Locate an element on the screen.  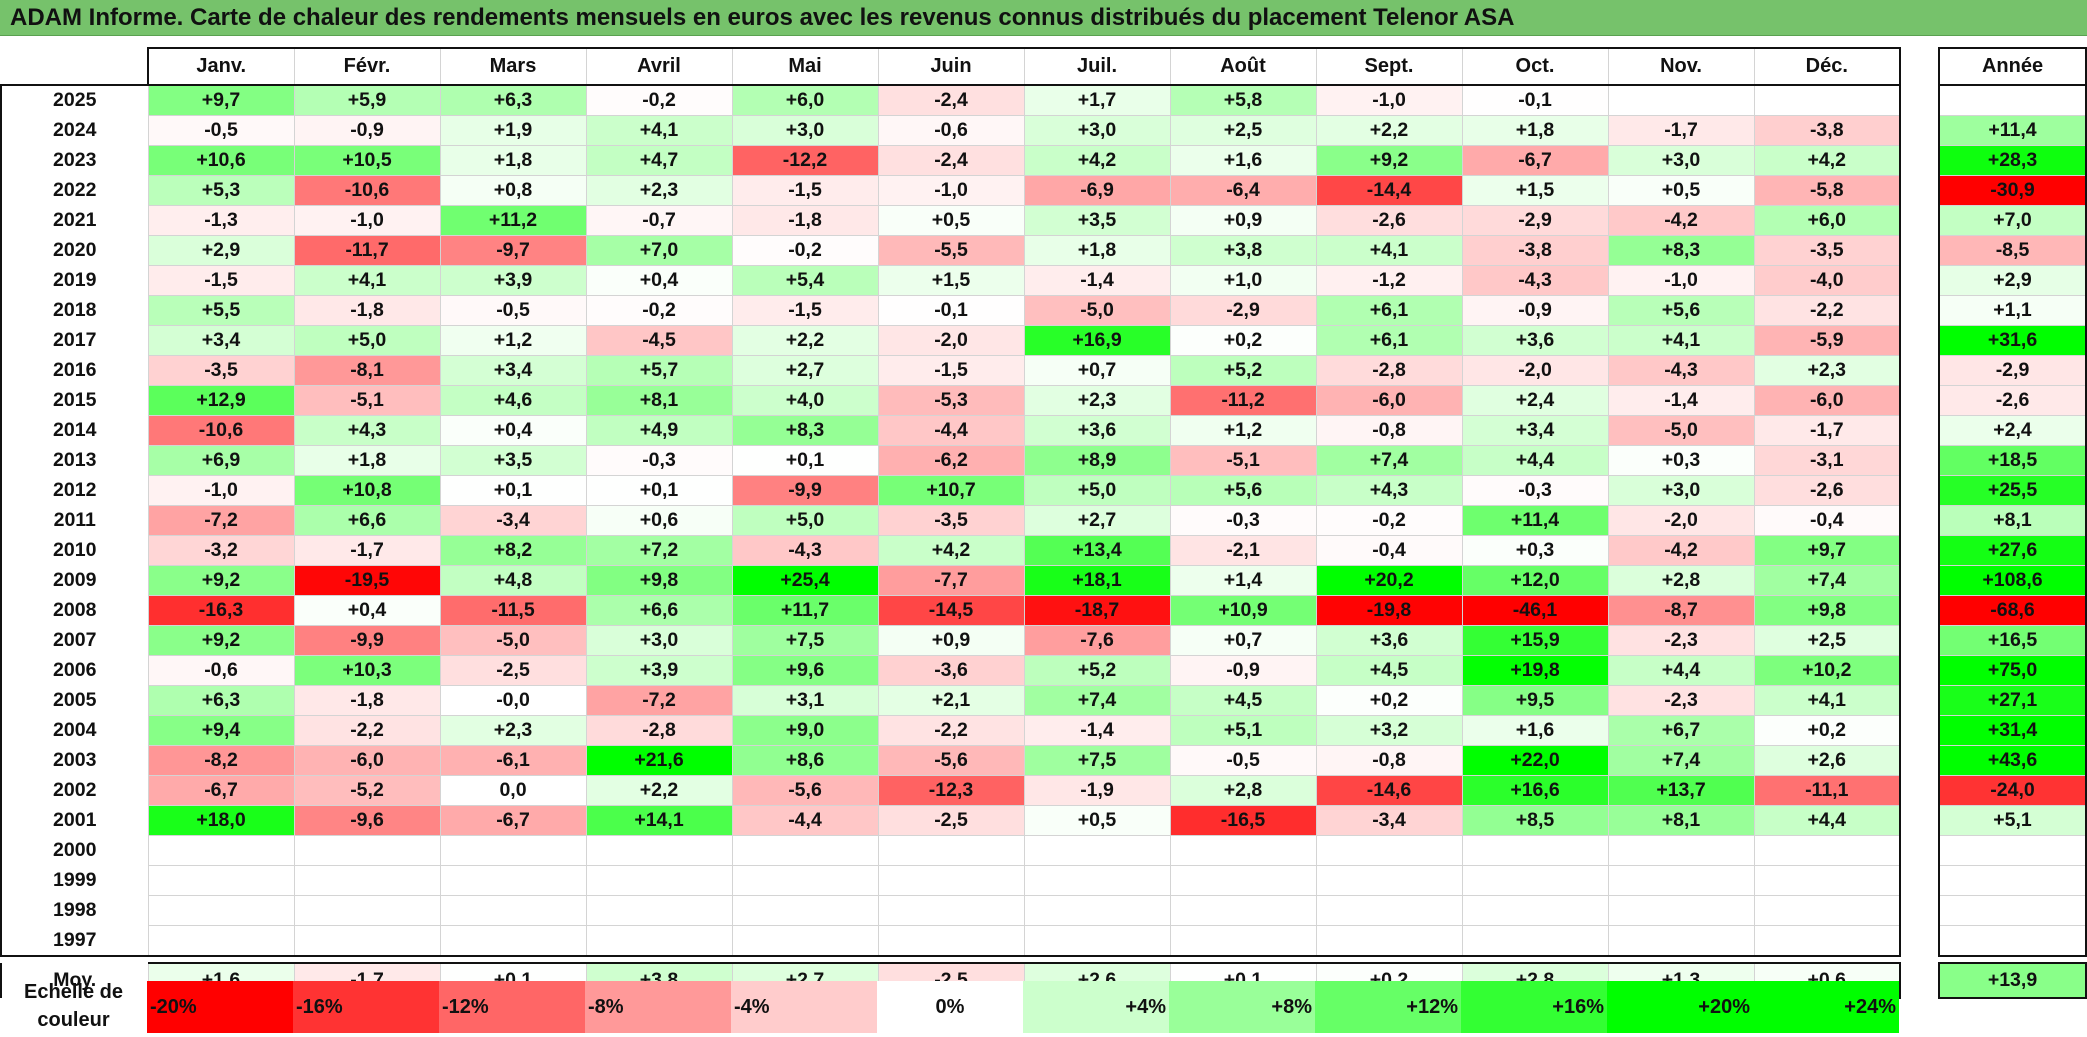
color-scale-swatch: +16% is located at coordinates (1534, 1007).